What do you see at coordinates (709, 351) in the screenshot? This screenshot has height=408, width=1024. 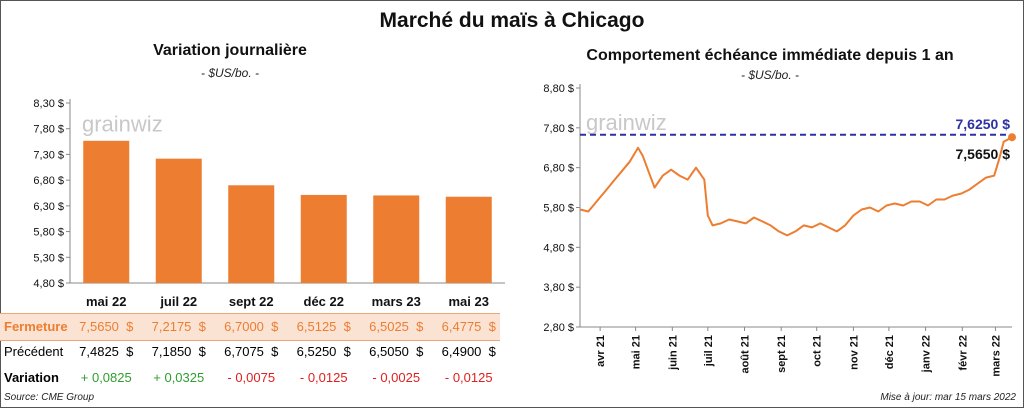 I see `x-tick-label: juil 21` at bounding box center [709, 351].